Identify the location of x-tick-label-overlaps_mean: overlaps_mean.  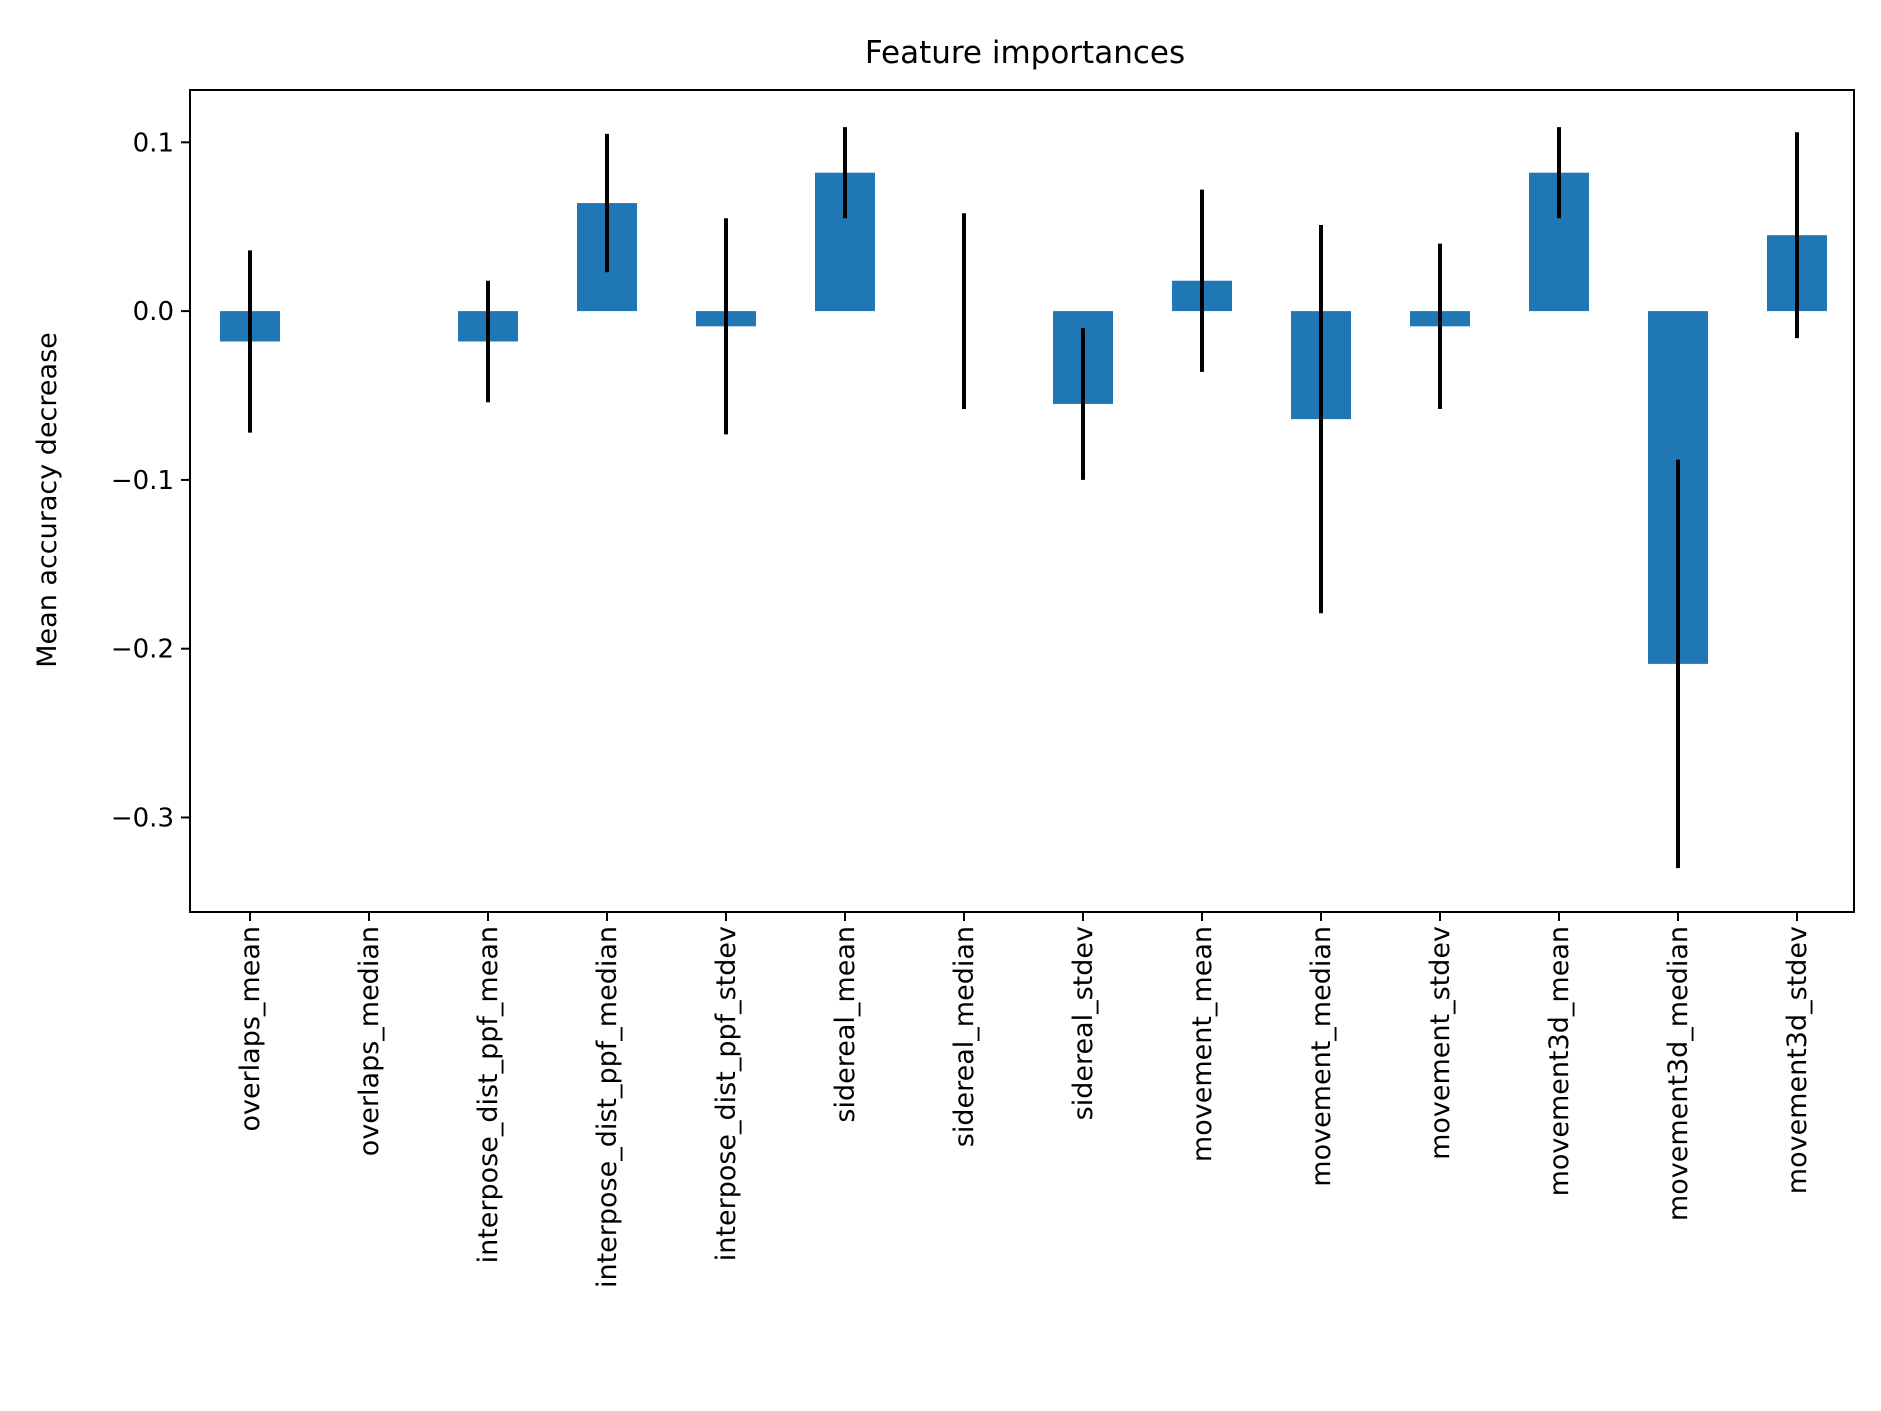
(250, 1029).